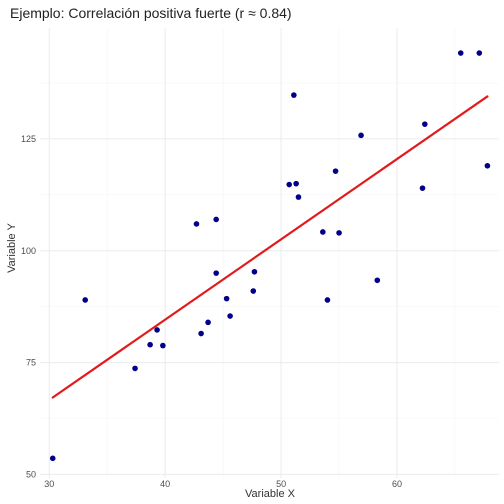 The height and width of the screenshot is (504, 504). Describe the element at coordinates (31, 474) in the screenshot. I see `y-tick-label: 50` at that location.